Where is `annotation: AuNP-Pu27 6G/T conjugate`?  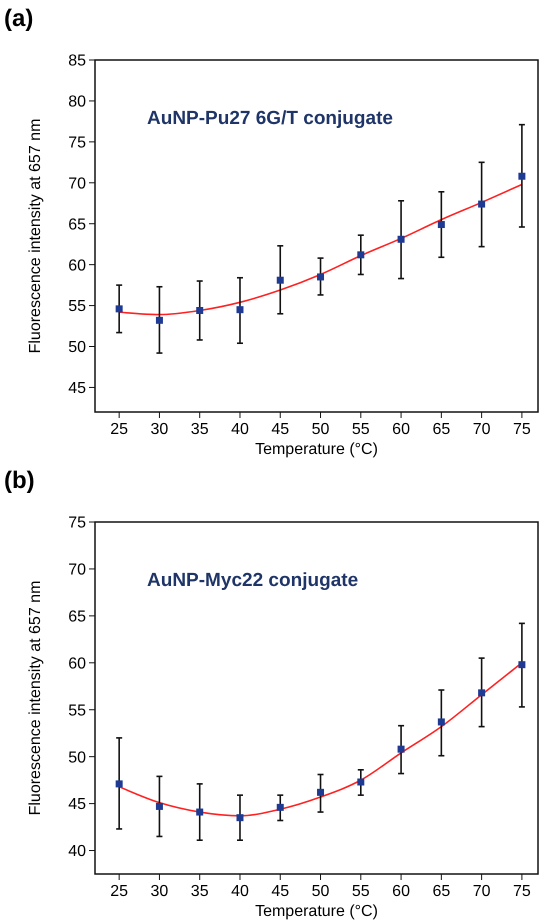
annotation: AuNP-Pu27 6G/T conjugate is located at coordinates (270, 118).